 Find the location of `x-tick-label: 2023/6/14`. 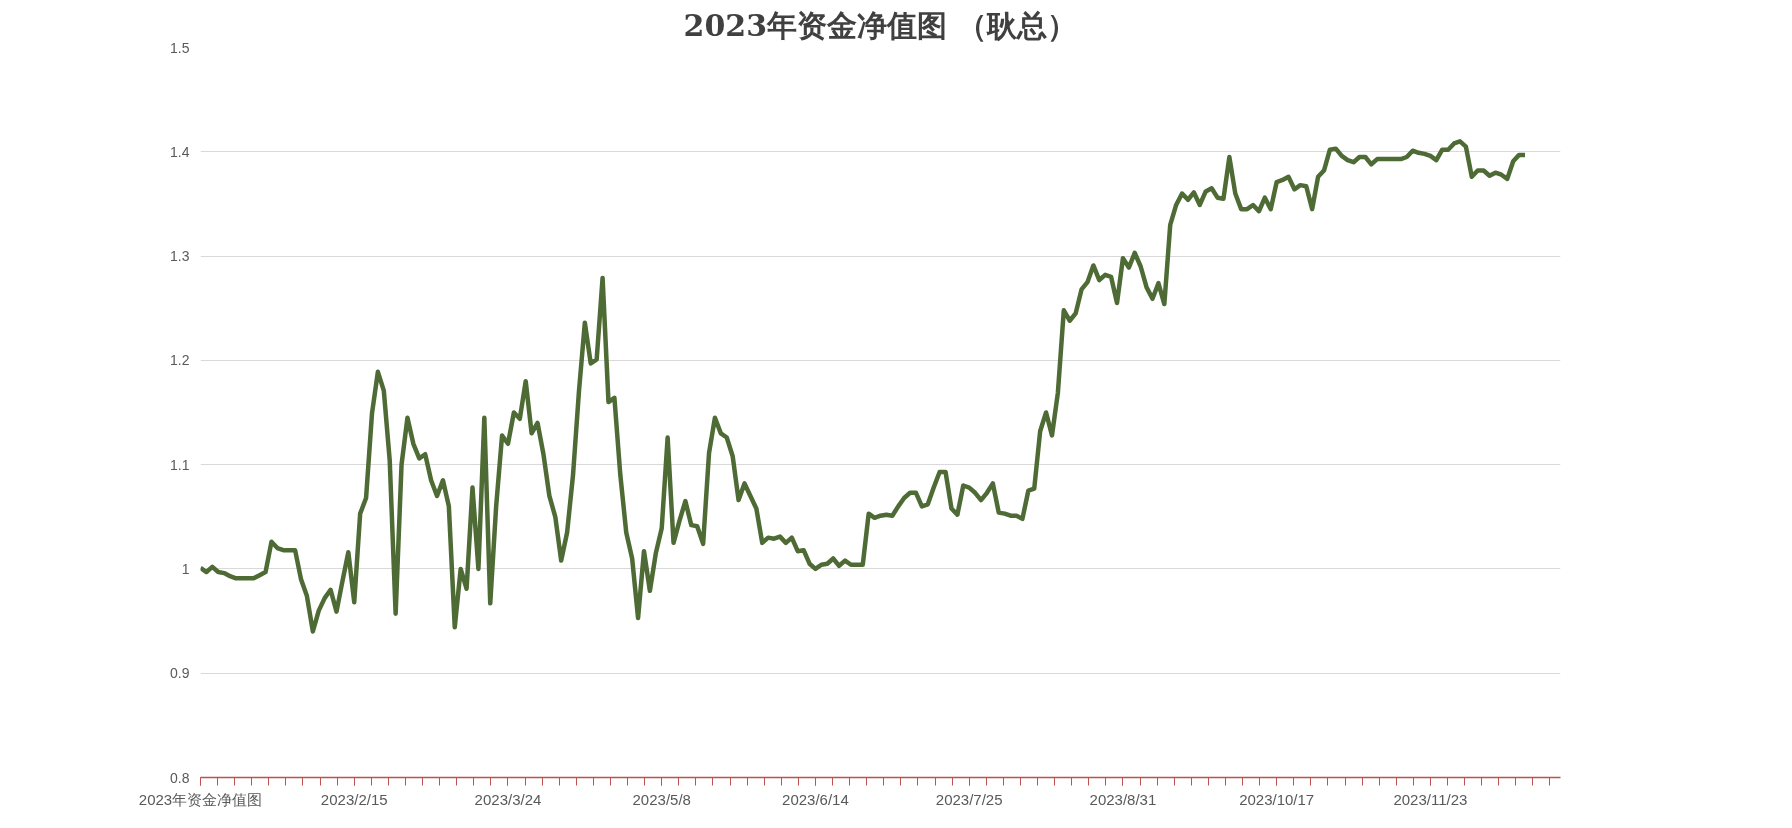

x-tick-label: 2023/6/14 is located at coordinates (815, 799).